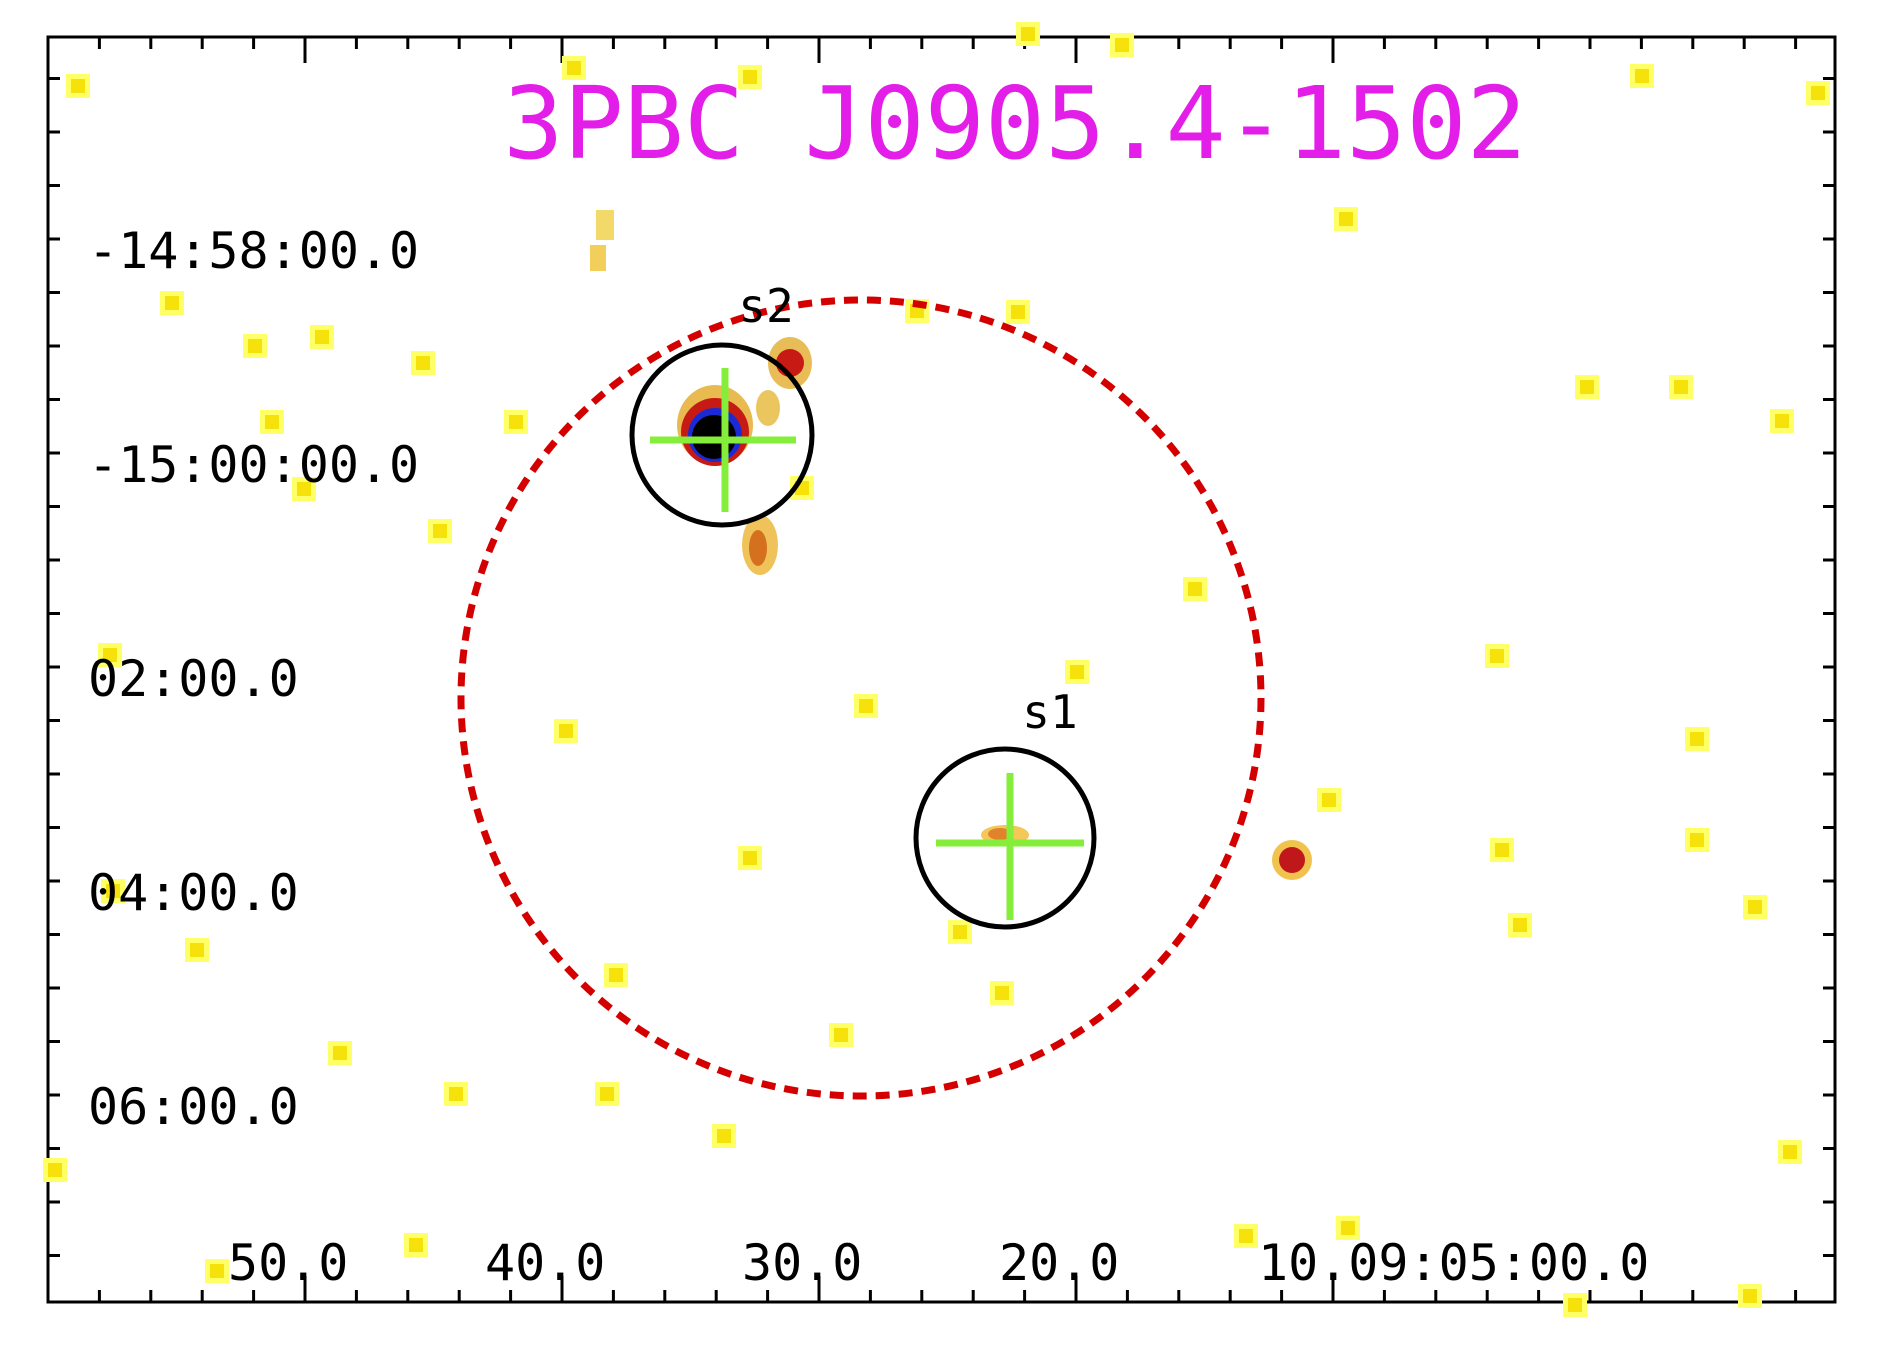 The width and height of the screenshot is (1878, 1347). Describe the element at coordinates (253, 465) in the screenshot. I see `dec-label: -15:00:00.0` at that location.